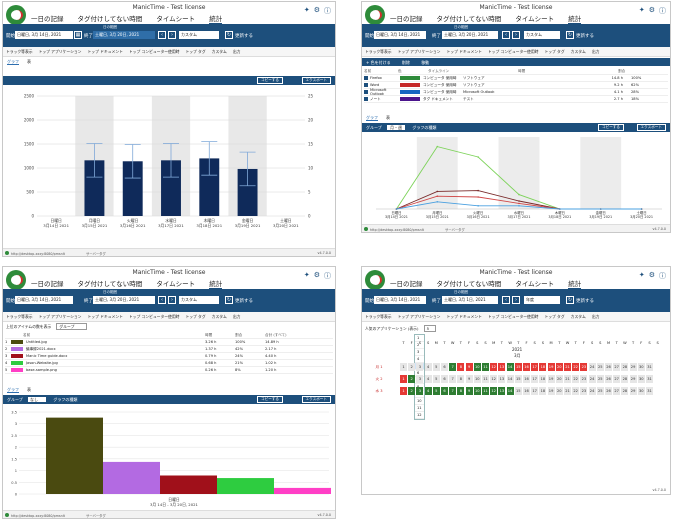 The height and width of the screenshot is (521, 673). What do you see at coordinates (506, 35) in the screenshot?
I see `prev-range-button: ‹` at bounding box center [506, 35].